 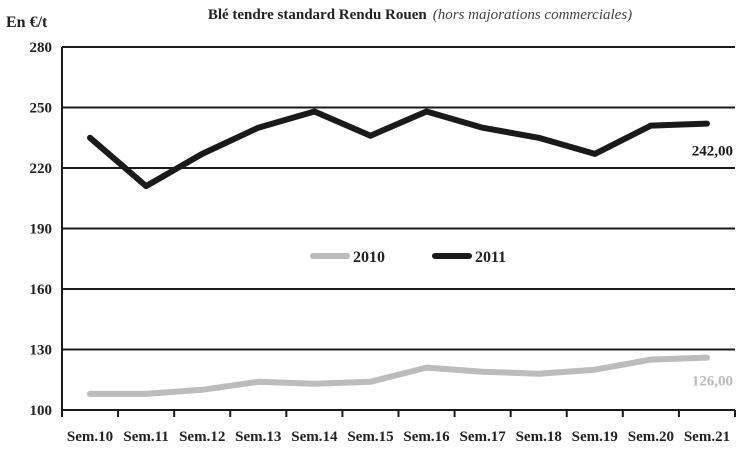 I want to click on x-tick-label: Sem.11, so click(x=145, y=437).